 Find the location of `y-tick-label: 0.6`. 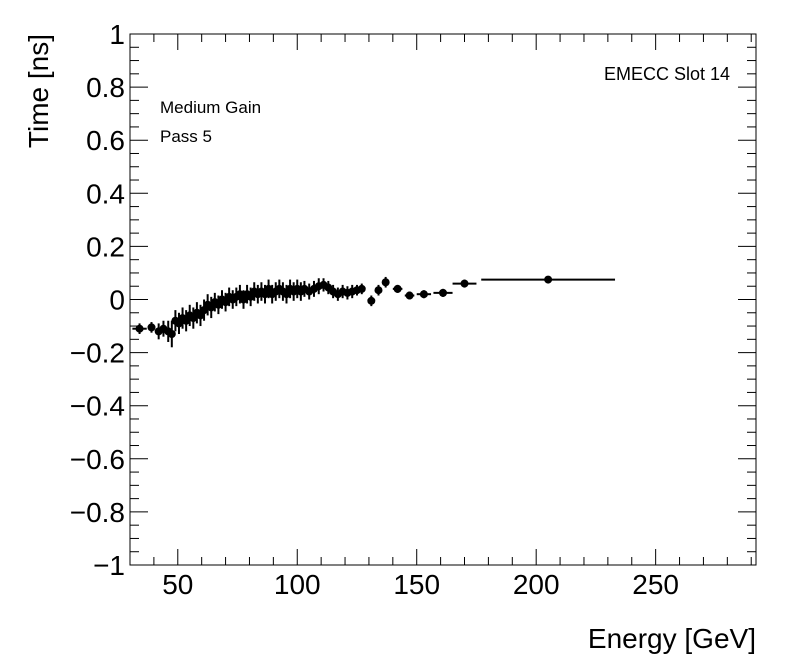

y-tick-label: 0.6 is located at coordinates (105, 140).